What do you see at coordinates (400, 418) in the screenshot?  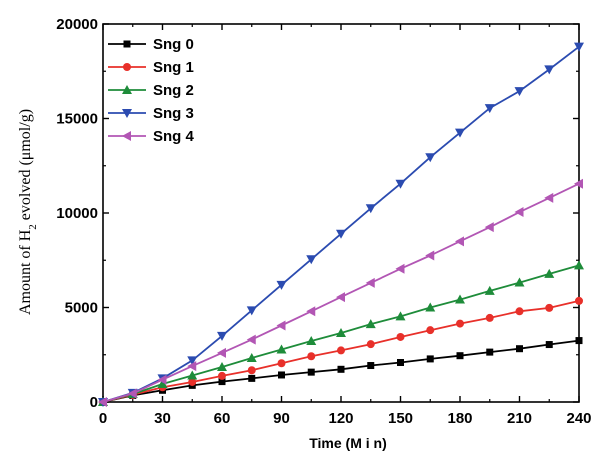 I see `x-tick-label: 150` at bounding box center [400, 418].